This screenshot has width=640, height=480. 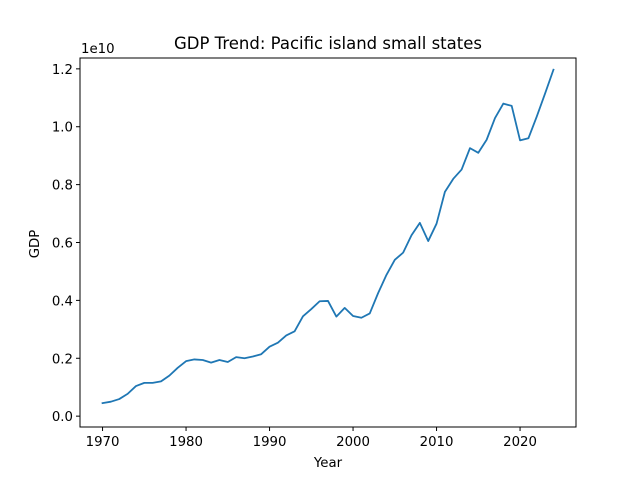 What do you see at coordinates (35, 244) in the screenshot?
I see `y-axis-label: GDP` at bounding box center [35, 244].